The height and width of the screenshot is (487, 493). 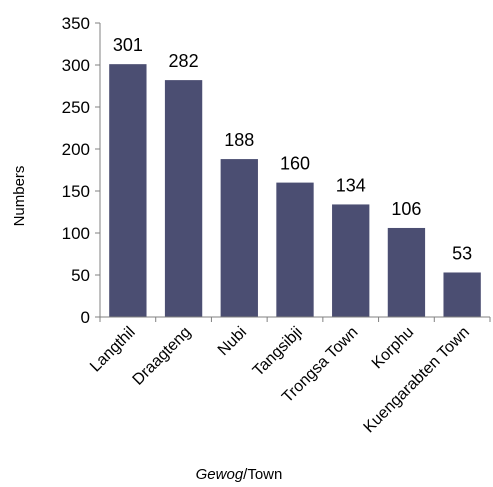 I want to click on x-category-label: Tangsibji, so click(x=278, y=352).